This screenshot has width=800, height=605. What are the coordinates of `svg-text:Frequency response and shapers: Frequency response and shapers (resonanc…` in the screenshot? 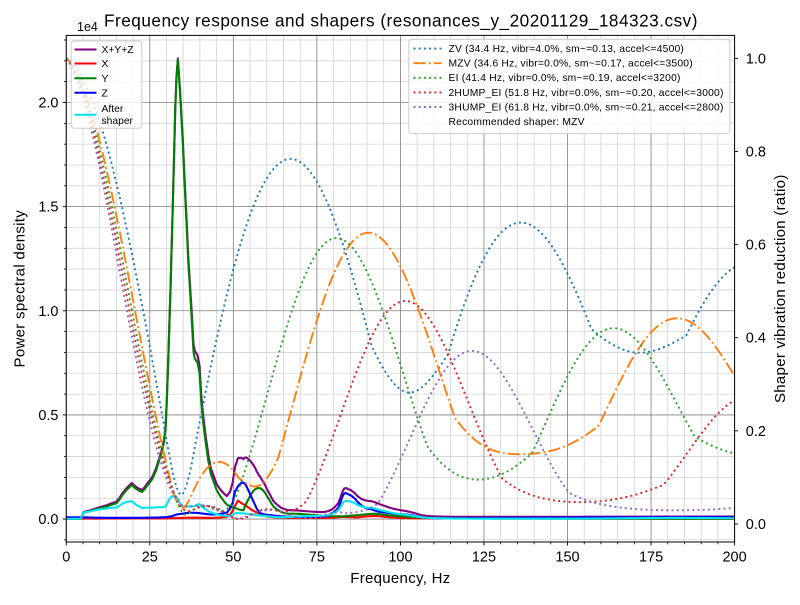 It's located at (401, 21).